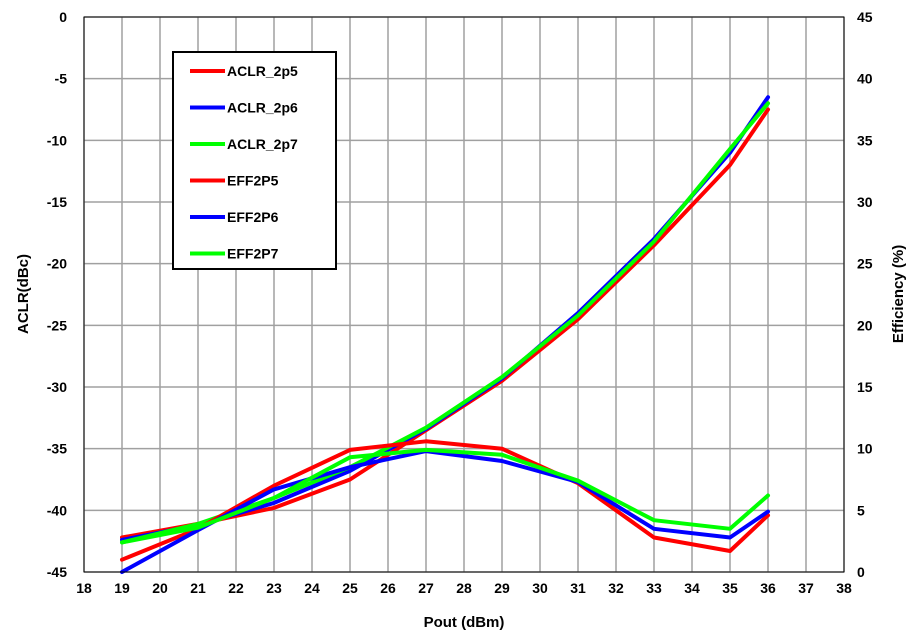  I want to click on series-line-aclr_2p5, so click(445, 500).